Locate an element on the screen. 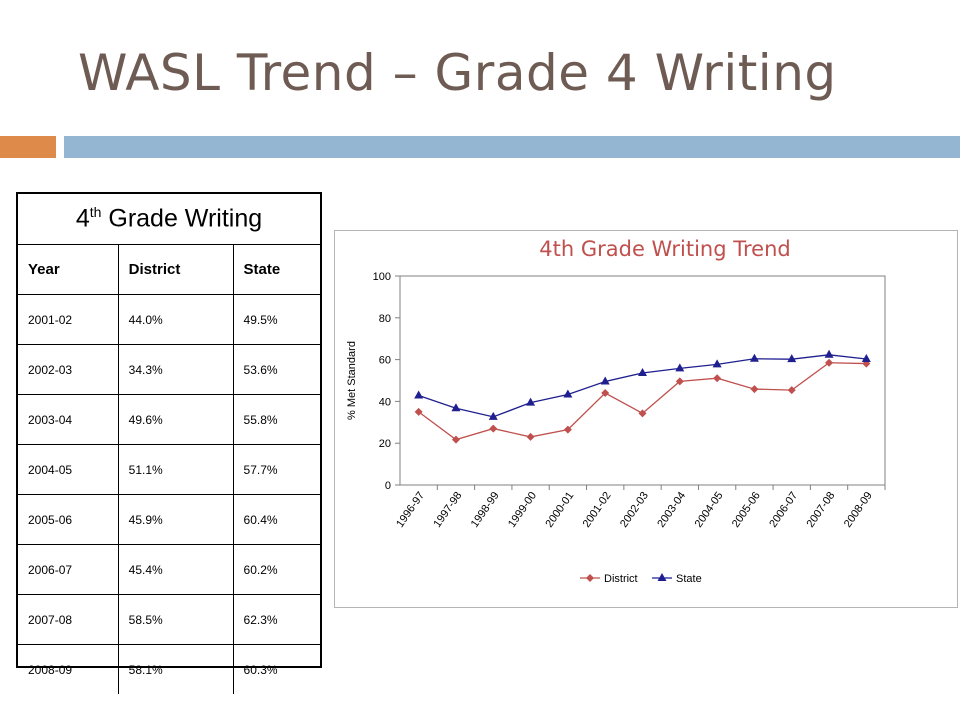 The image size is (960, 720). table-caption-number: 4 is located at coordinates (82, 218).